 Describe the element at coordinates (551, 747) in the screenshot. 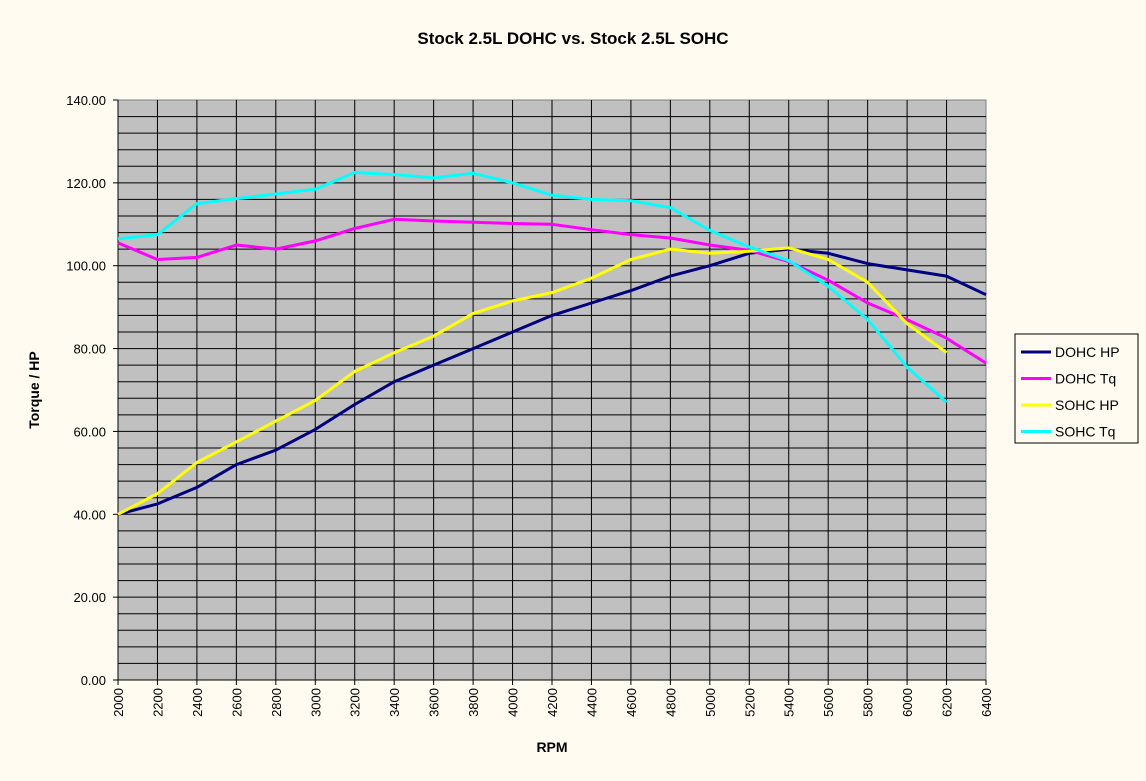

I see `x-axis-label: RPM` at that location.